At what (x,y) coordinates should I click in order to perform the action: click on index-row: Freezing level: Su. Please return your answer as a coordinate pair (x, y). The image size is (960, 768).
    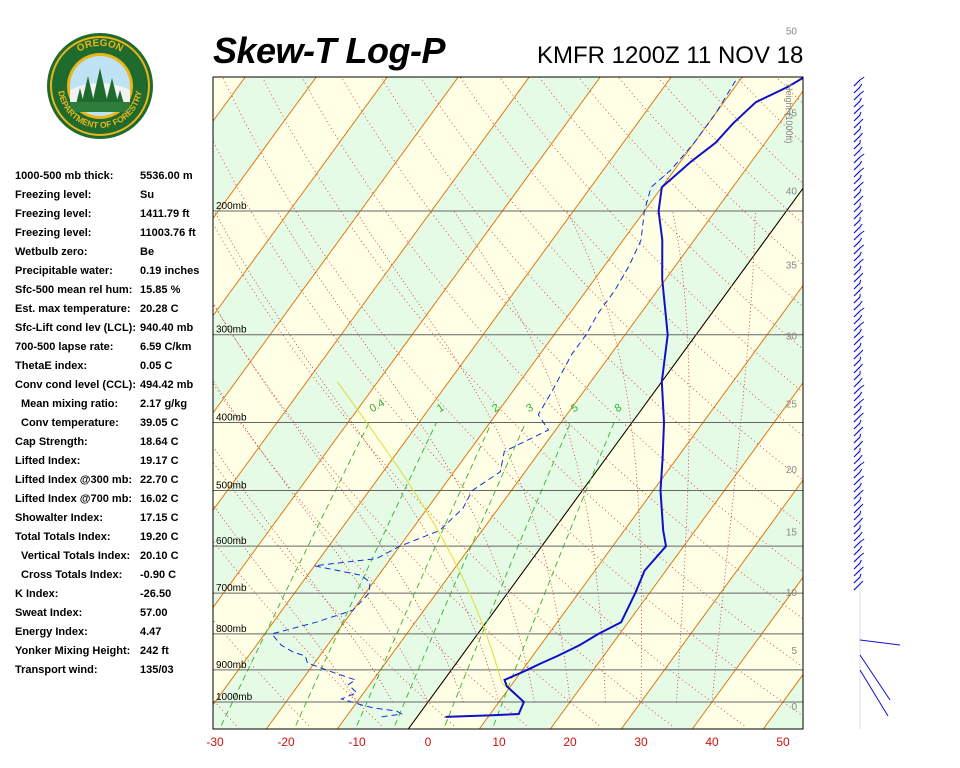
    Looking at the image, I should click on (114, 198).